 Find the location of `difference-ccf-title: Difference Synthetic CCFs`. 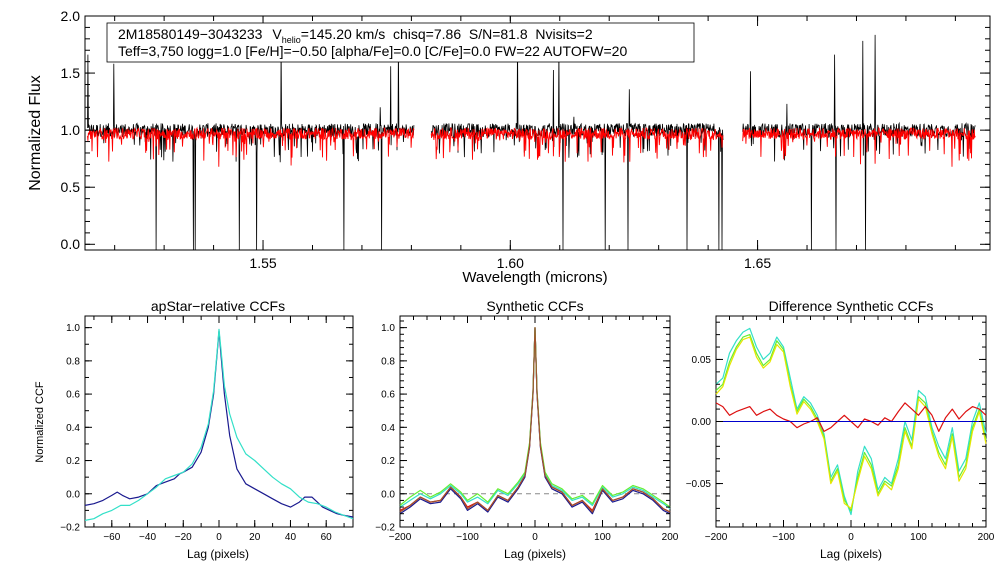

difference-ccf-title: Difference Synthetic CCFs is located at coordinates (851, 306).